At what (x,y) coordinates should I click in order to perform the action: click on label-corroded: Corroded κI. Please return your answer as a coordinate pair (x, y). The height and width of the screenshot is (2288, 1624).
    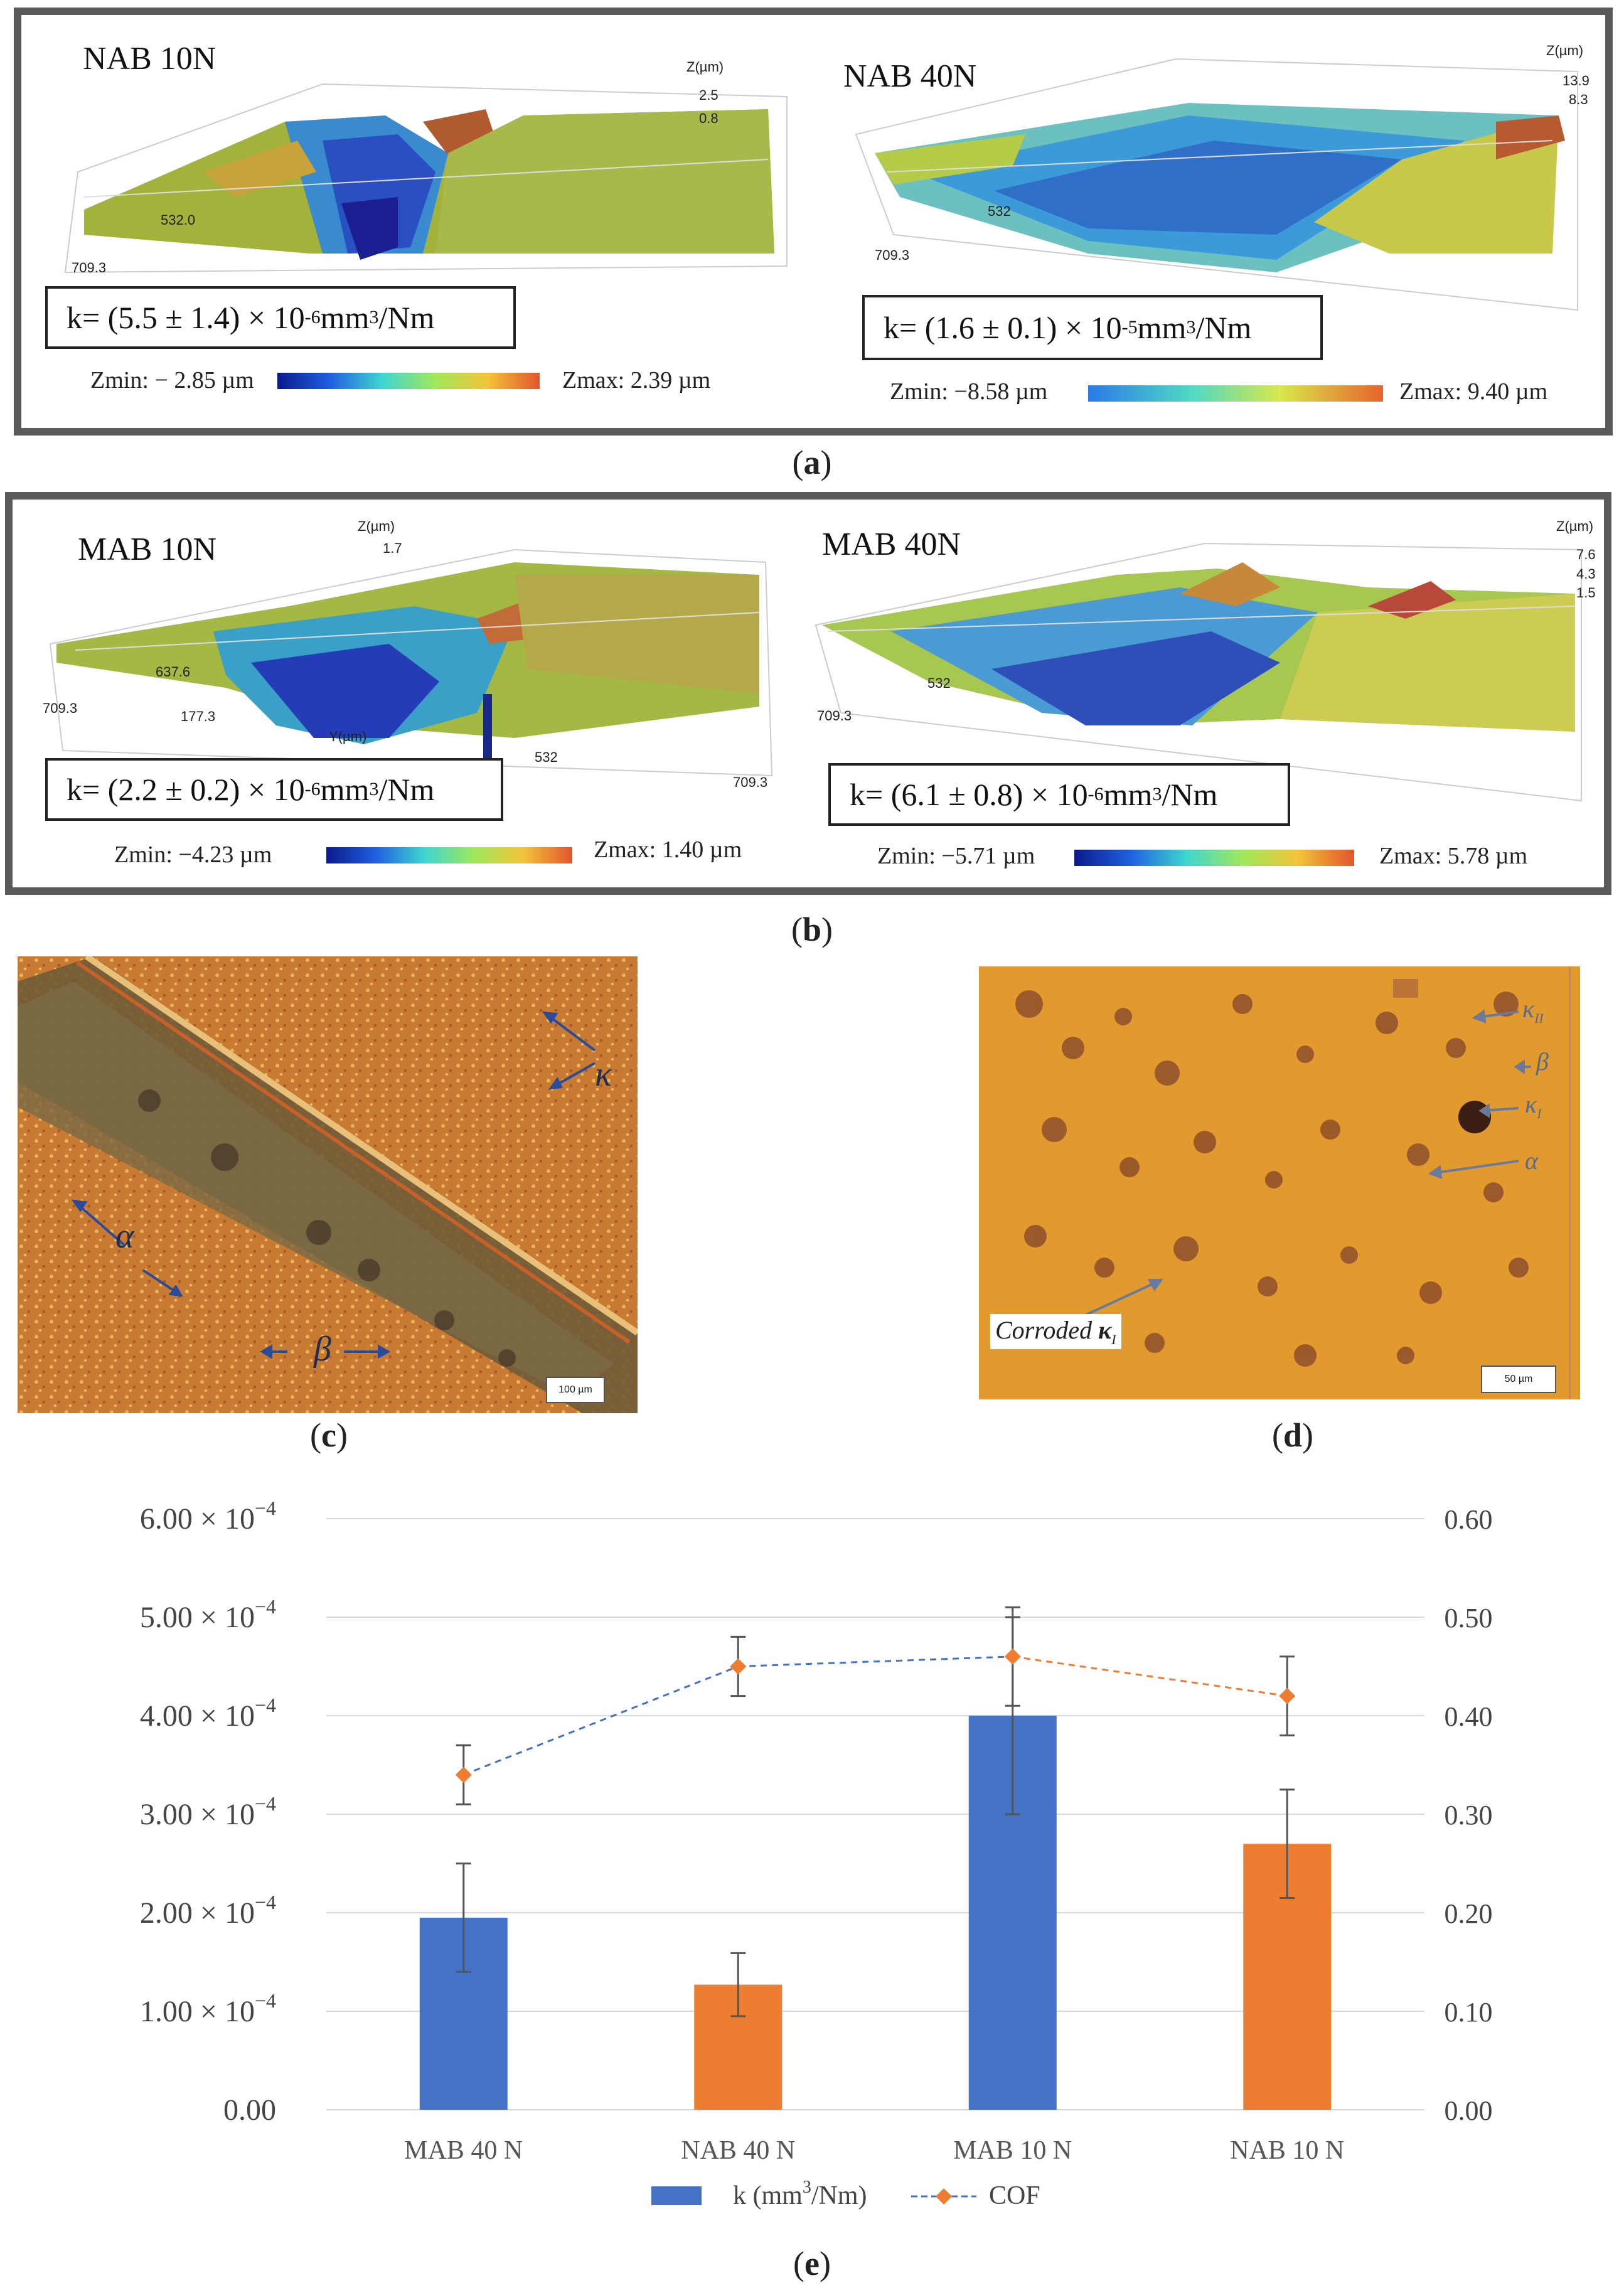
    Looking at the image, I should click on (1055, 1331).